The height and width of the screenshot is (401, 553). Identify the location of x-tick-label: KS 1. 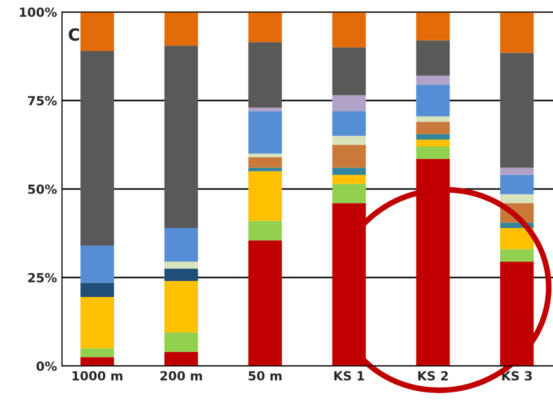
(349, 376).